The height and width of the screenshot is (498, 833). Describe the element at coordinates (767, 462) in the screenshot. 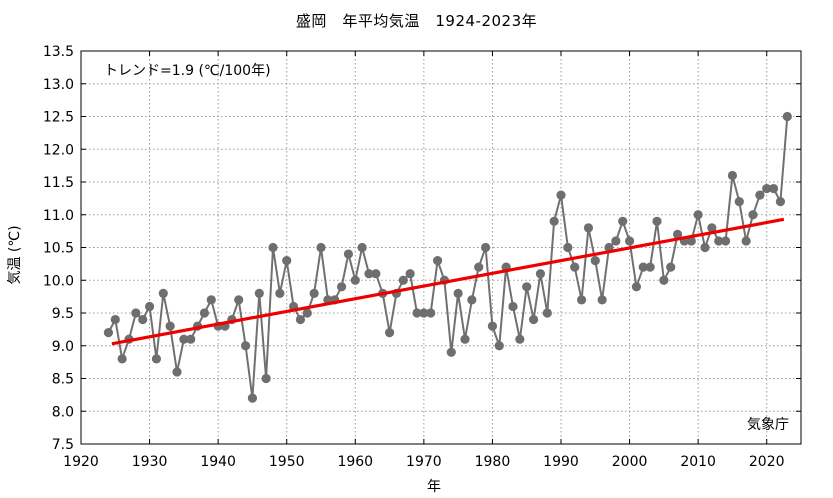

I see `x-tick-label: 2020` at that location.